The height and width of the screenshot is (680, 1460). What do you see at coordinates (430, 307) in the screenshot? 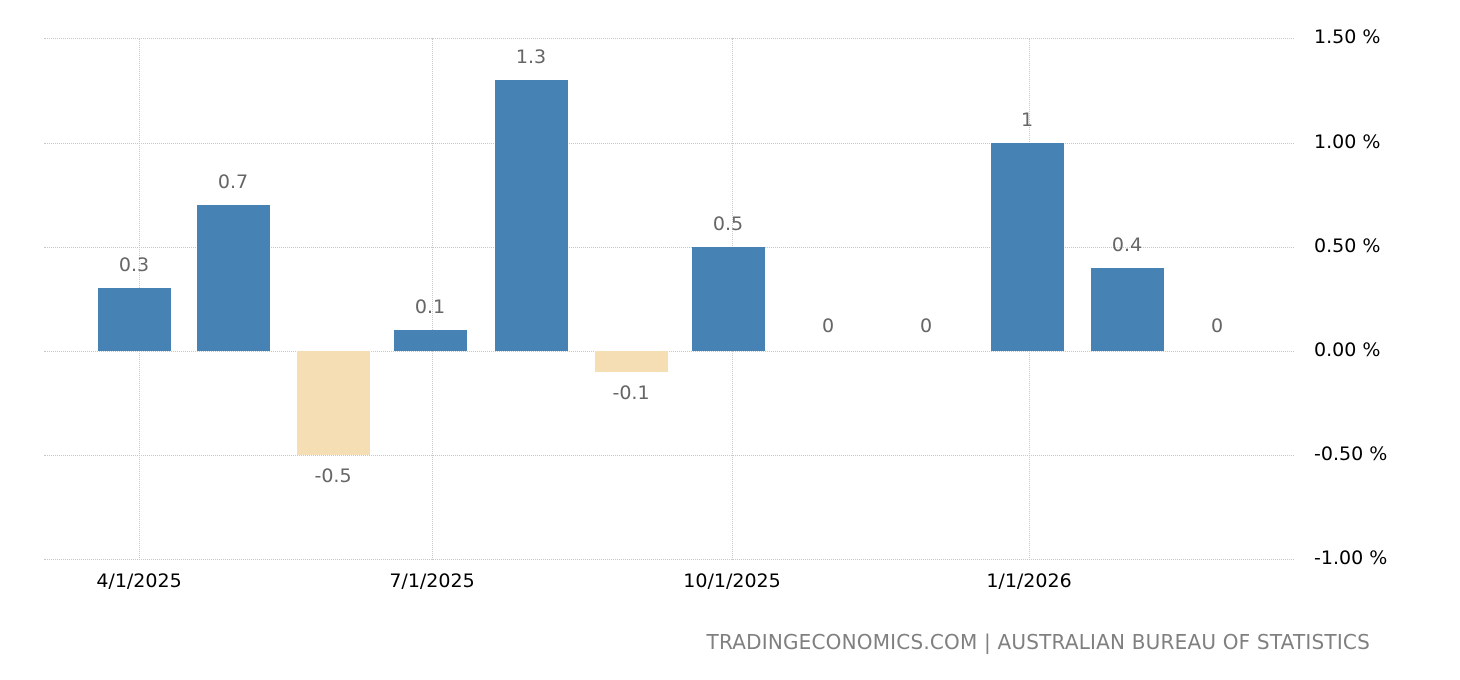
I see `data-label: 0.1` at bounding box center [430, 307].